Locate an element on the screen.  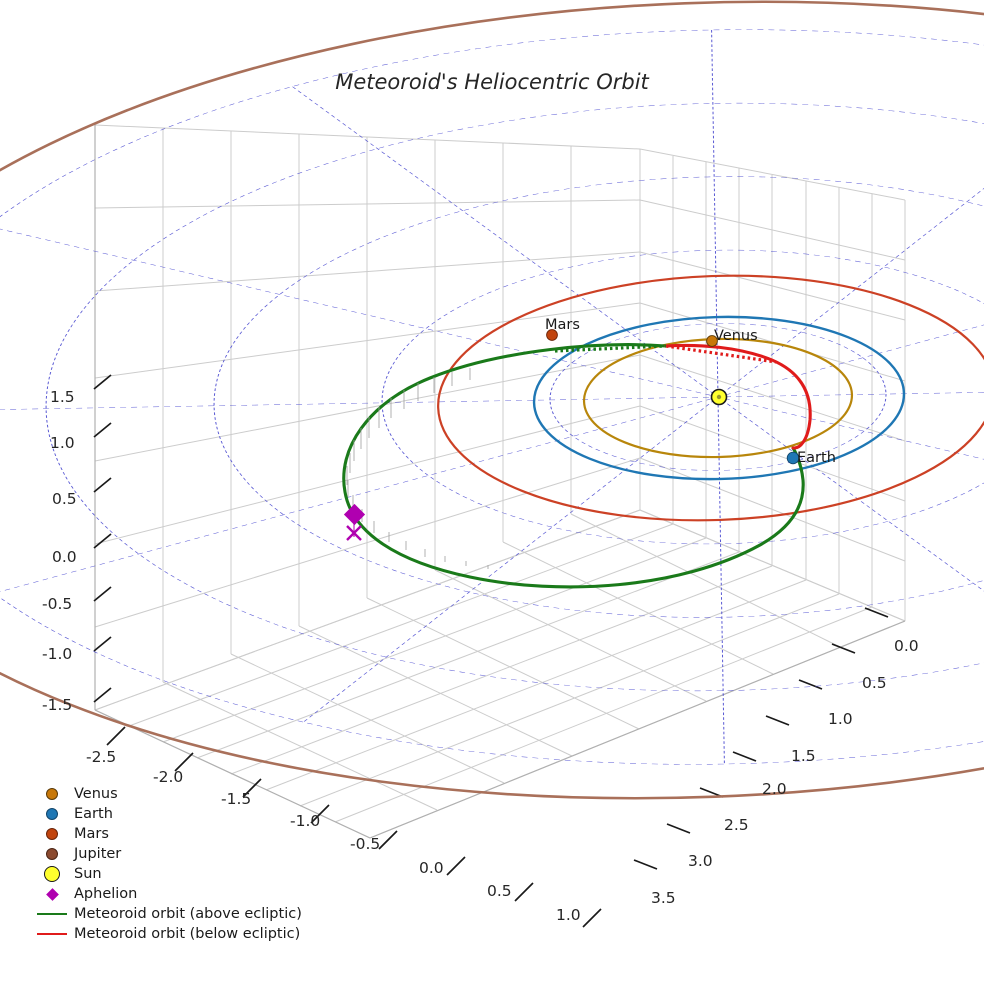
legend-item-earth: Earth is located at coordinates (165, 814).